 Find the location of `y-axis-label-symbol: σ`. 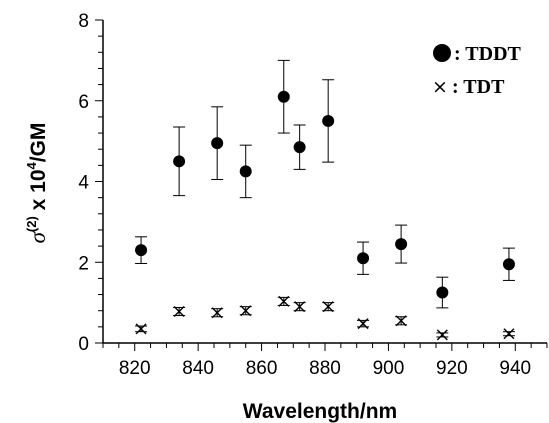

y-axis-label-symbol: σ is located at coordinates (37, 236).